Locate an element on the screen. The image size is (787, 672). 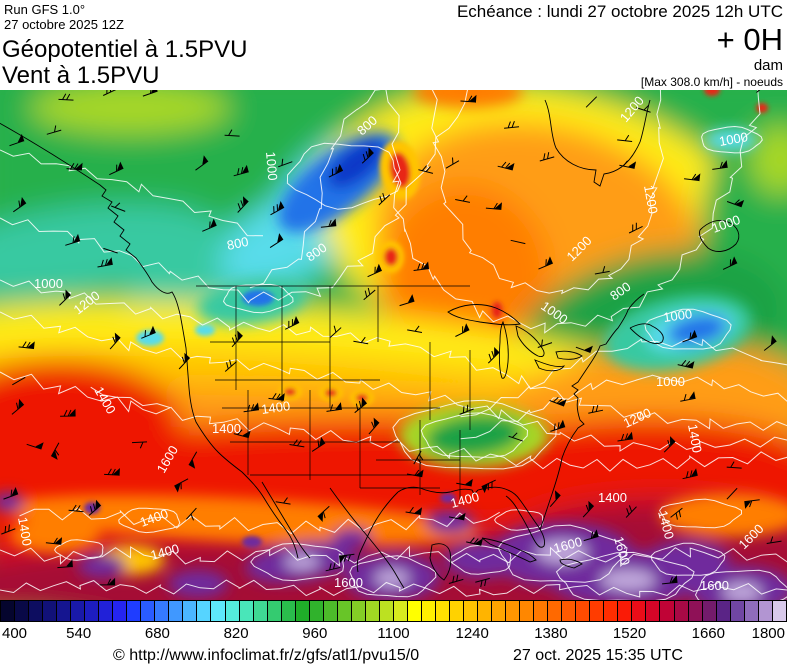
model-run-label: Run GFS 1.0° is located at coordinates (45, 9).